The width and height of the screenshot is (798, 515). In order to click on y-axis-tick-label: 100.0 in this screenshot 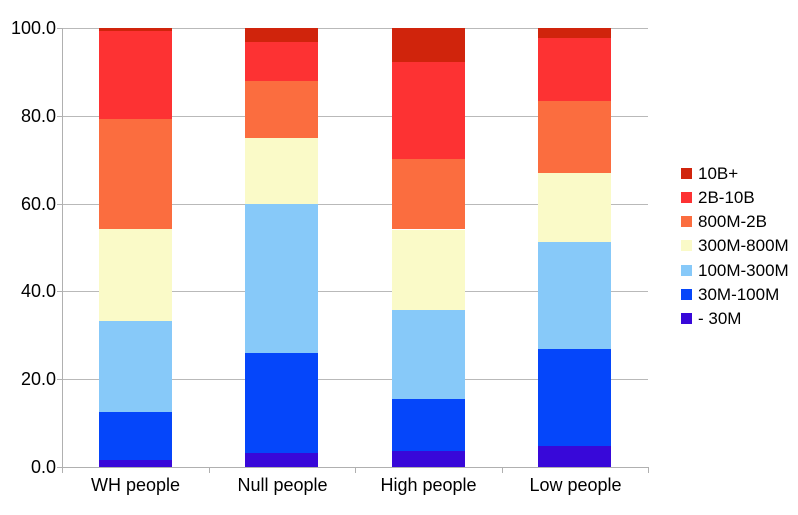, I will do `click(33, 28)`.